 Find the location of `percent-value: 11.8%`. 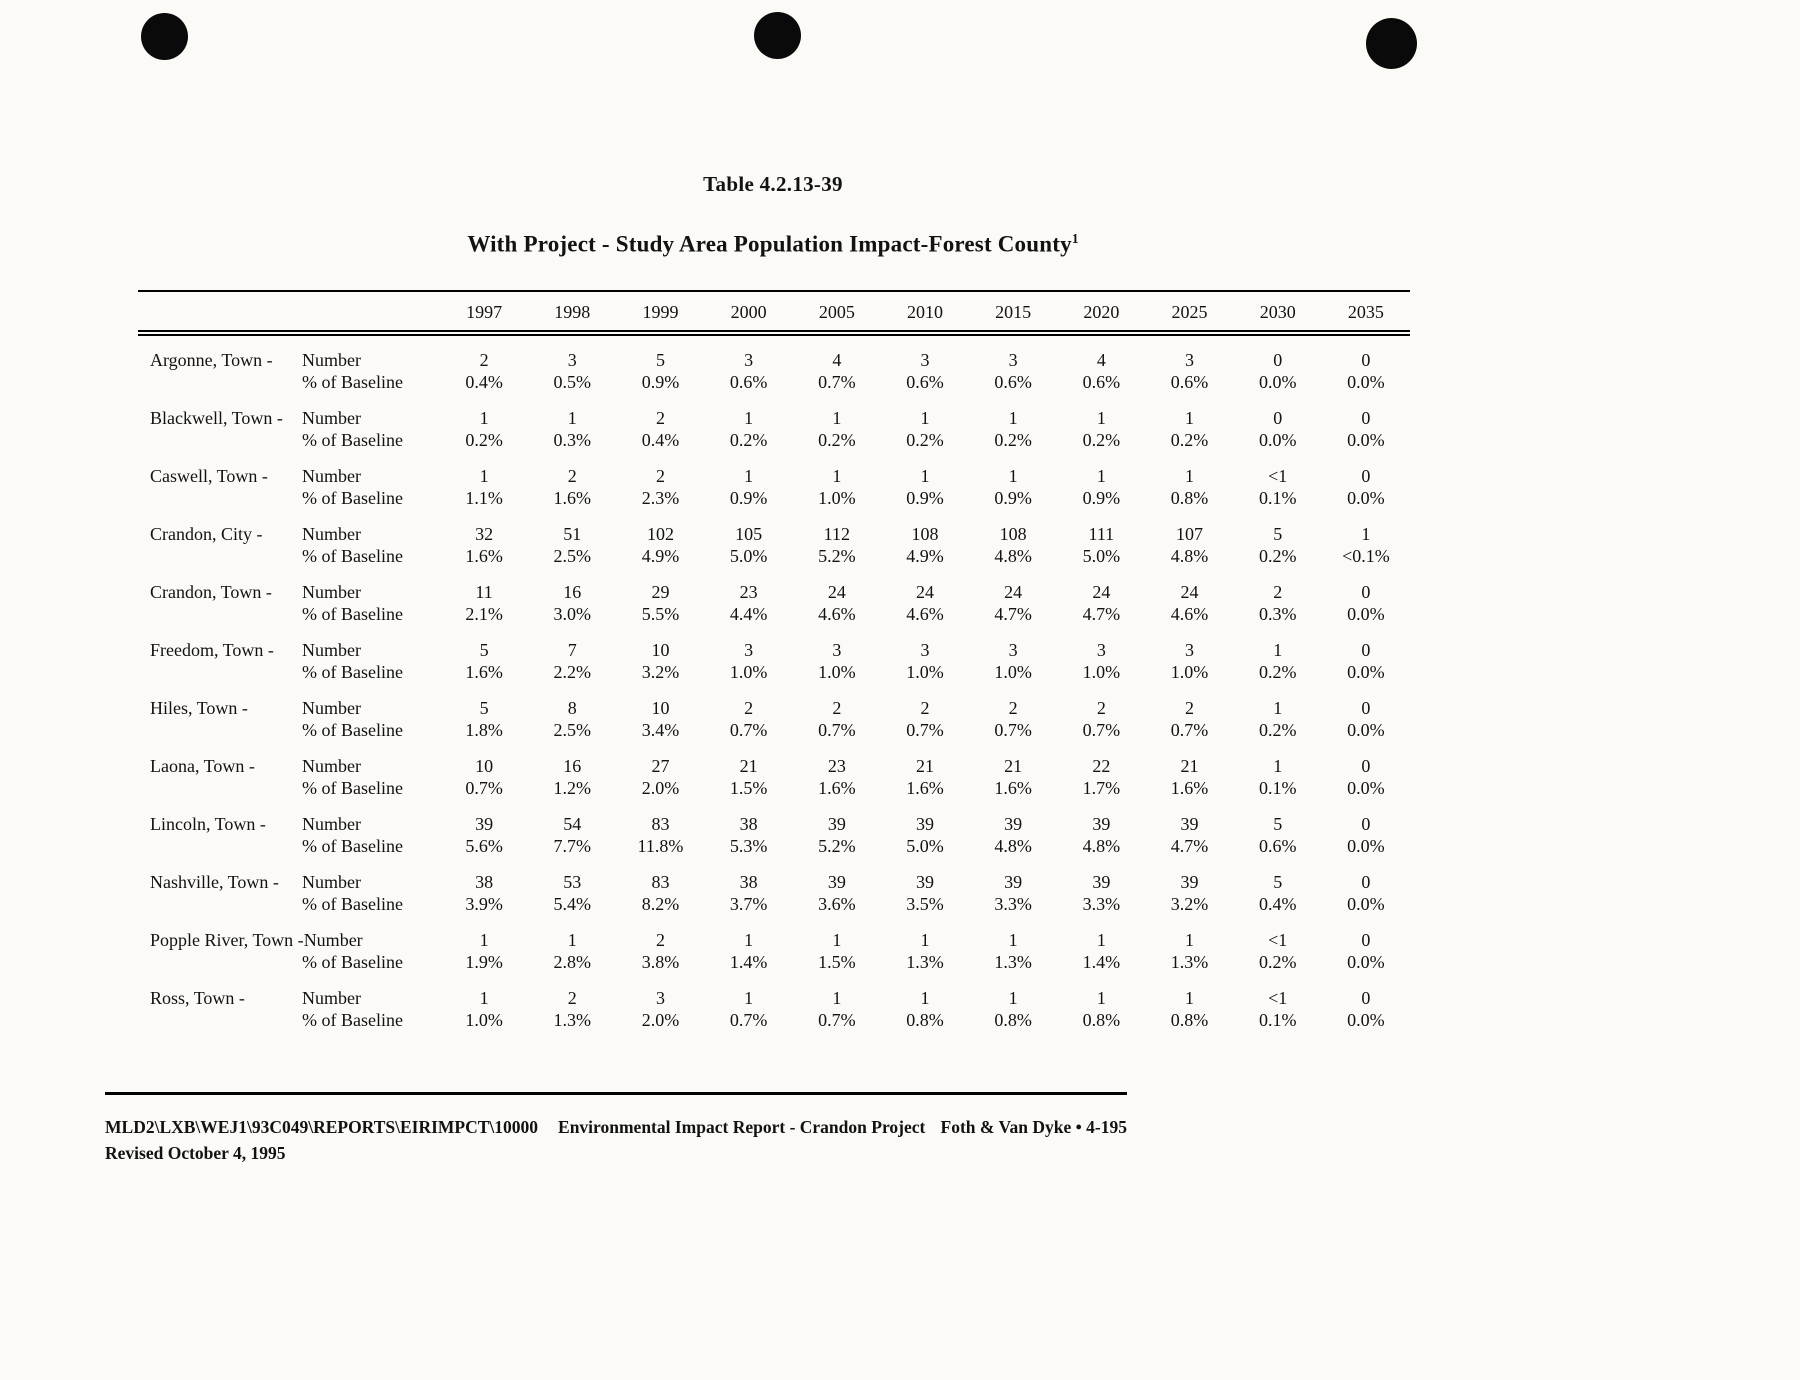

percent-value: 11.8% is located at coordinates (660, 846).